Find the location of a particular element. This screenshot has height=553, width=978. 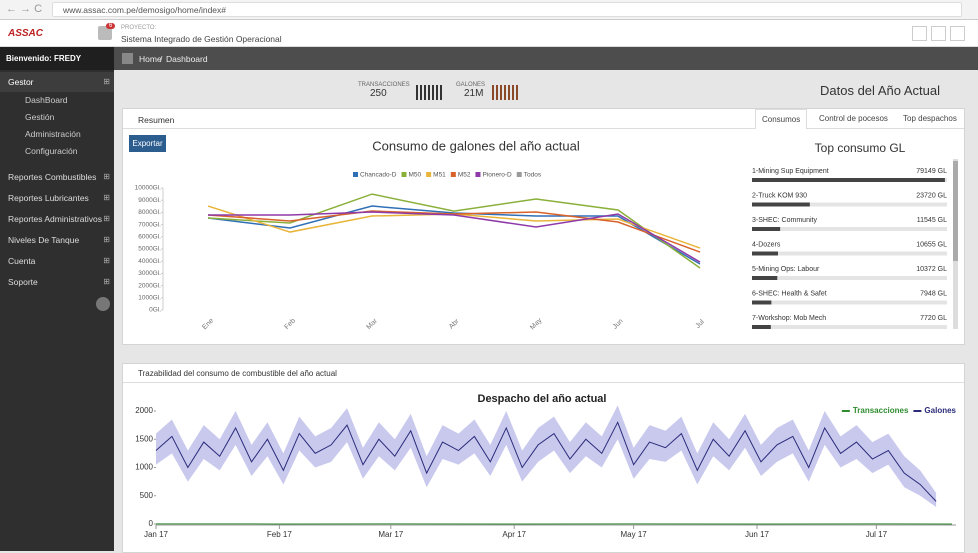

x-tick-label: Jun 17 is located at coordinates (757, 534).